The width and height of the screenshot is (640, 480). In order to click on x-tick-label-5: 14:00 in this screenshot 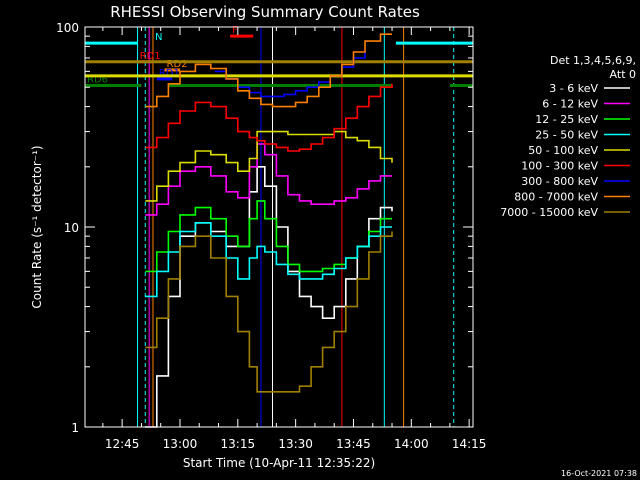, I will do `click(411, 444)`.